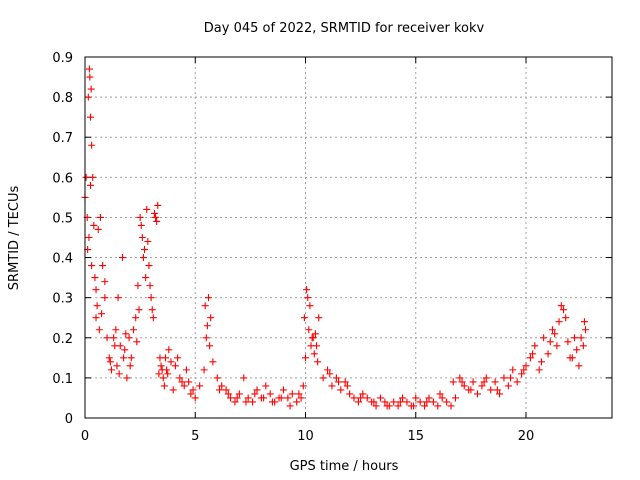  What do you see at coordinates (344, 466) in the screenshot?
I see `x-axis-label: GPS time / hours` at bounding box center [344, 466].